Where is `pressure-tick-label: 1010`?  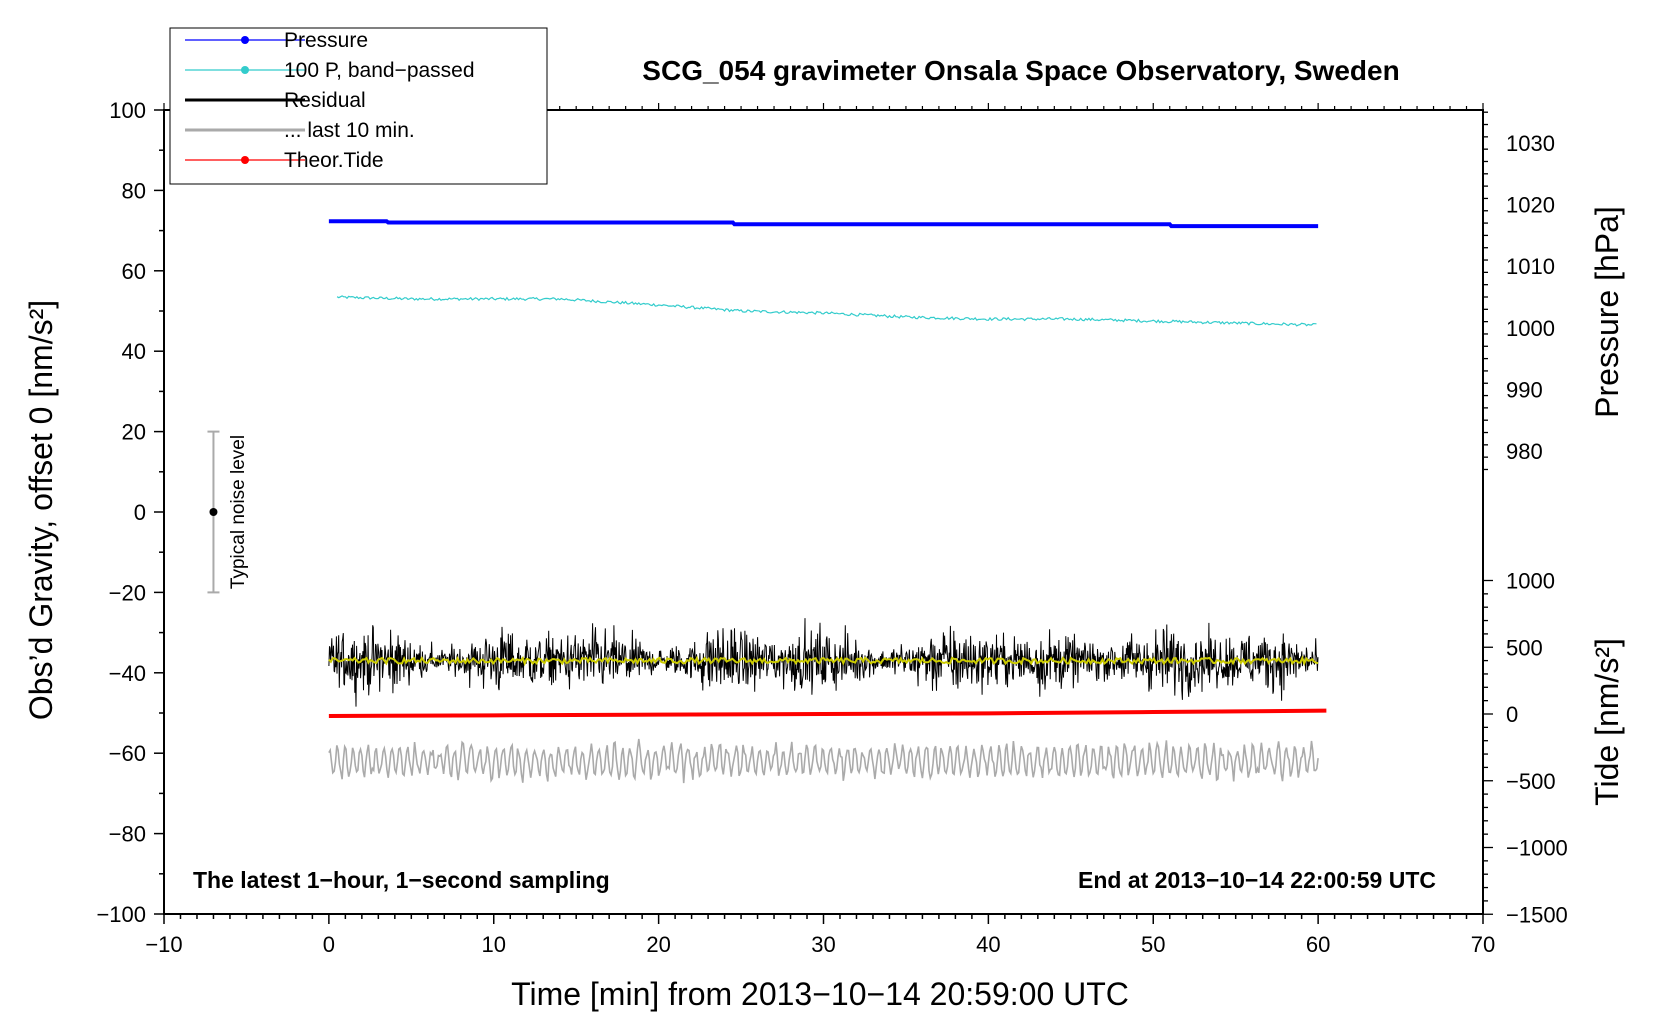
pressure-tick-label: 1010 is located at coordinates (1530, 266).